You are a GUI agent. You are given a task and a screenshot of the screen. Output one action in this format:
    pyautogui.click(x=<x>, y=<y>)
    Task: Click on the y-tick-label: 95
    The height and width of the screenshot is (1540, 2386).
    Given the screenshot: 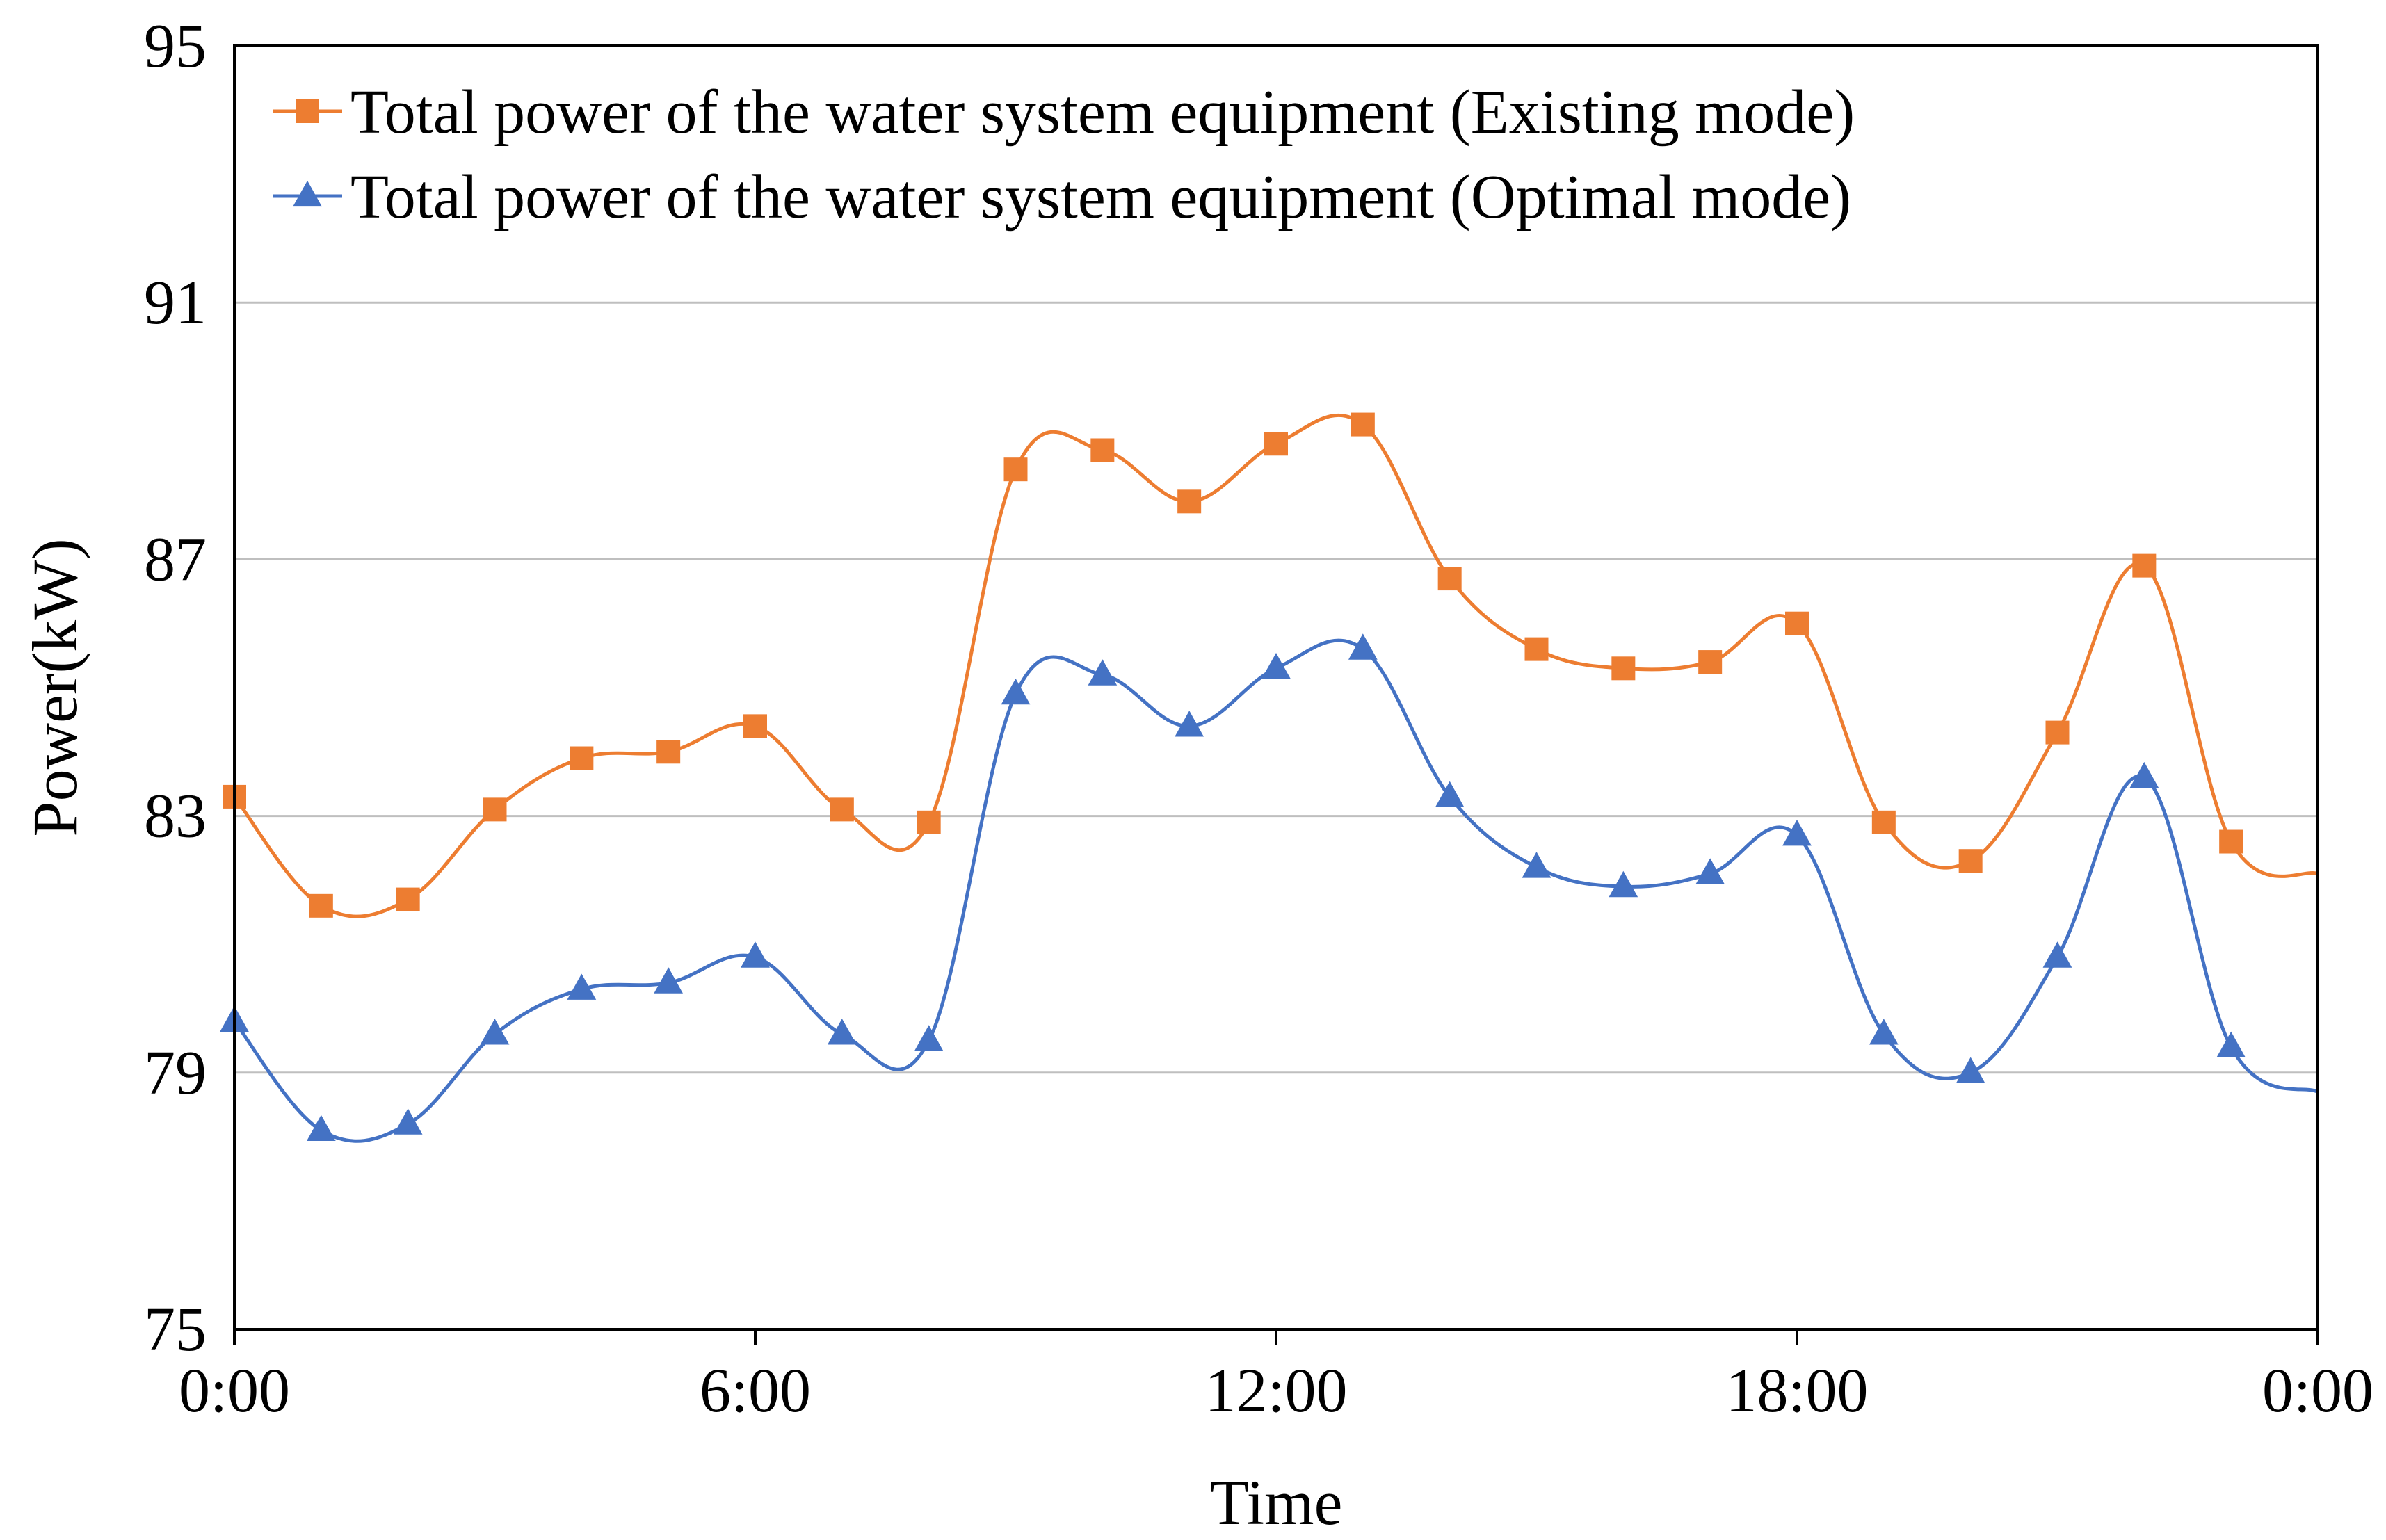 What is the action you would take?
    pyautogui.click(x=175, y=46)
    